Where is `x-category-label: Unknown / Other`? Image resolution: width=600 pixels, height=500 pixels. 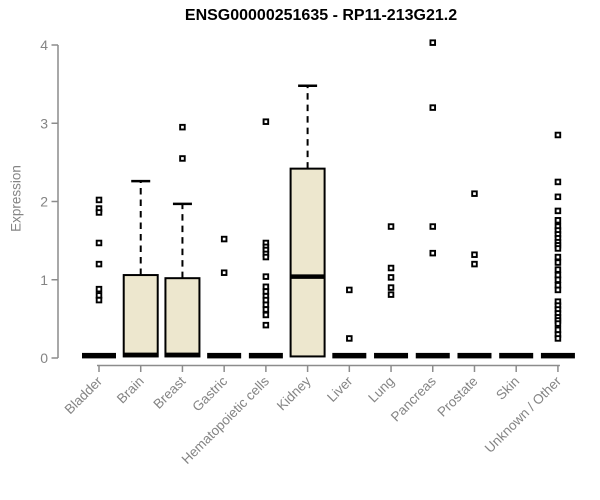 x-category-label: Unknown / Other is located at coordinates (523, 414).